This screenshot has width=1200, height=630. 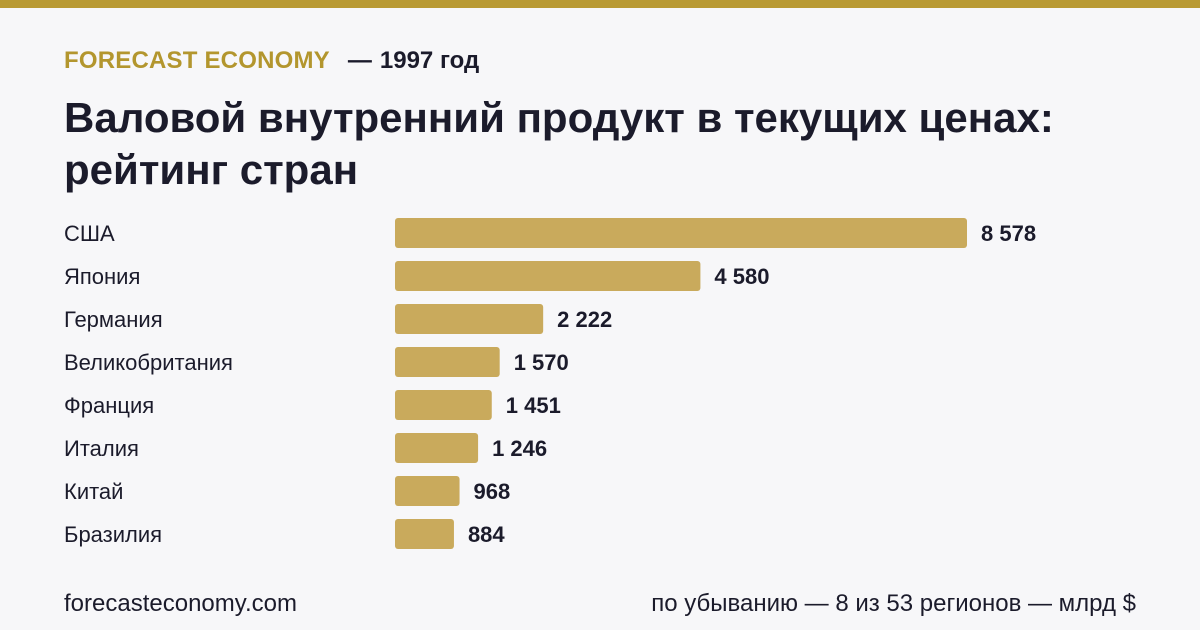 I want to click on bar-row: Германия 2 222, so click(x=338, y=319).